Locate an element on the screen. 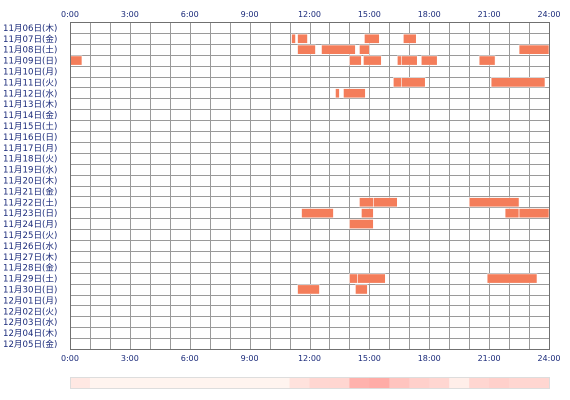  x-tick-label-bottom: 12:00 is located at coordinates (309, 358).